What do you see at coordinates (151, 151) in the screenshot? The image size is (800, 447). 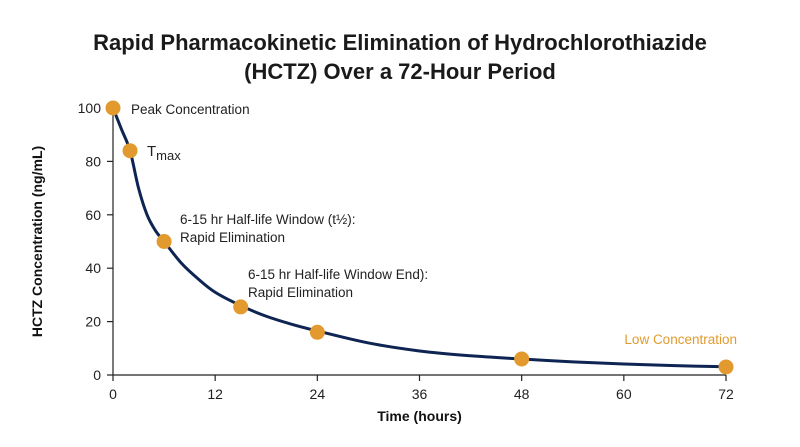 I see `annotation-tmax-main: T` at bounding box center [151, 151].